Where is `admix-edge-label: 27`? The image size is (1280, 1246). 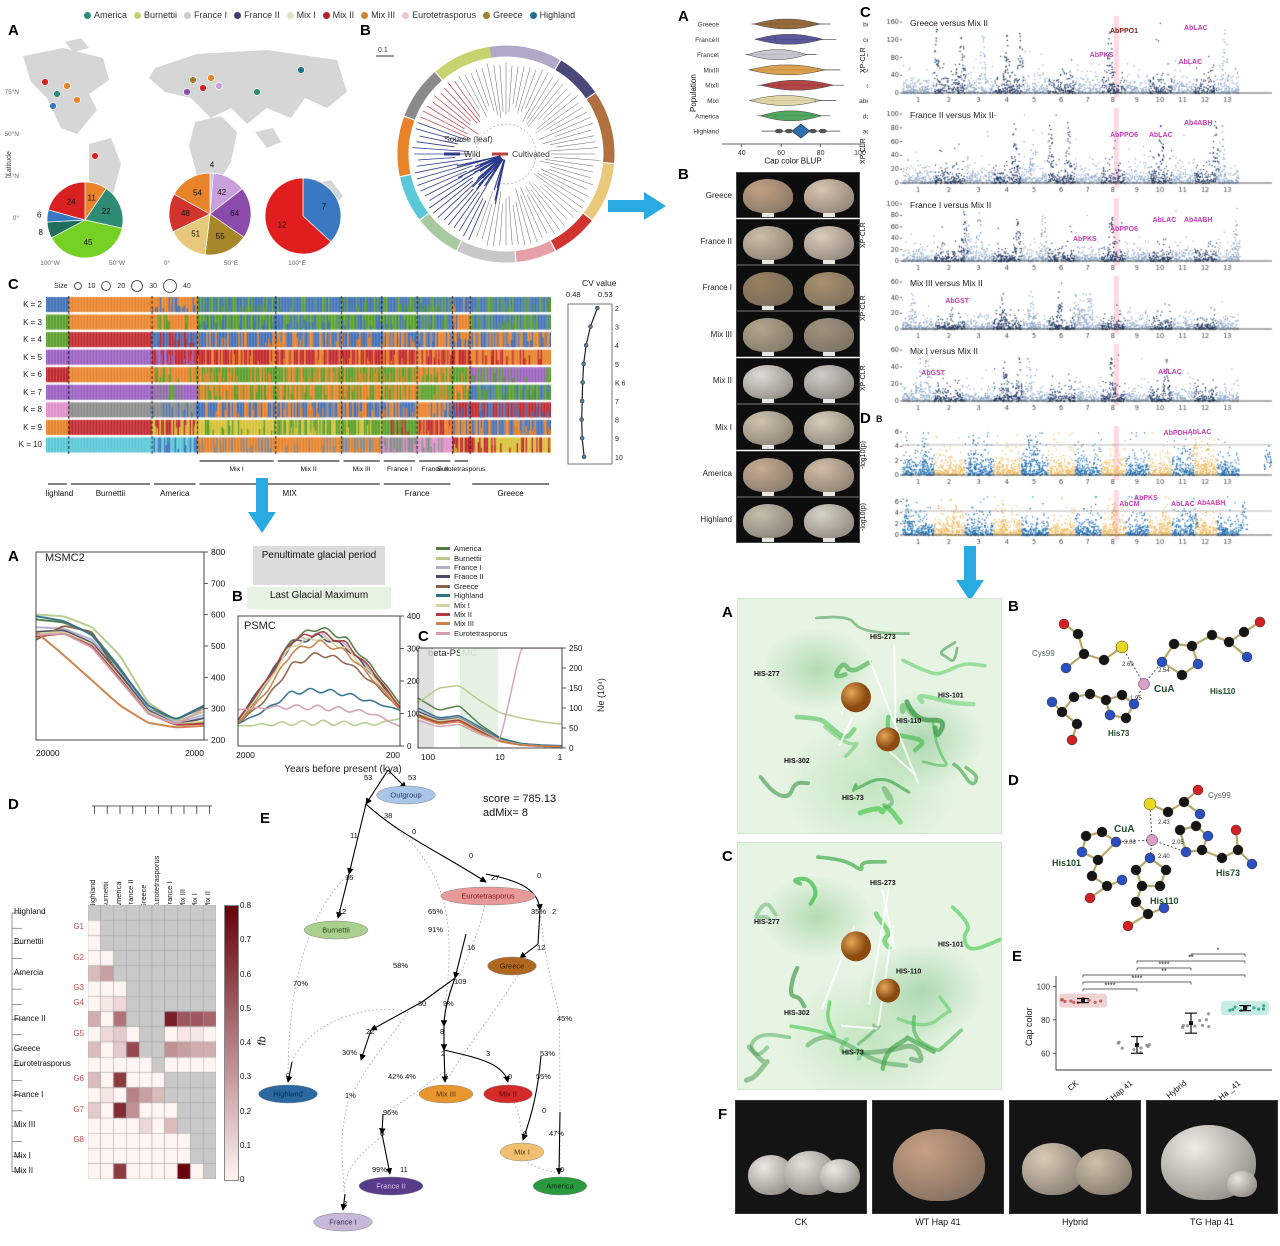
admix-edge-label: 27 is located at coordinates (495, 877).